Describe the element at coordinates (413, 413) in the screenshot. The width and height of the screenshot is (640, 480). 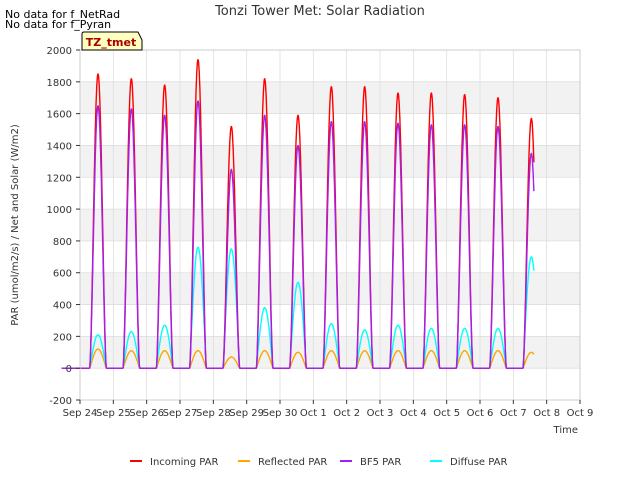
I see `x-tick-label: Oct 4` at that location.